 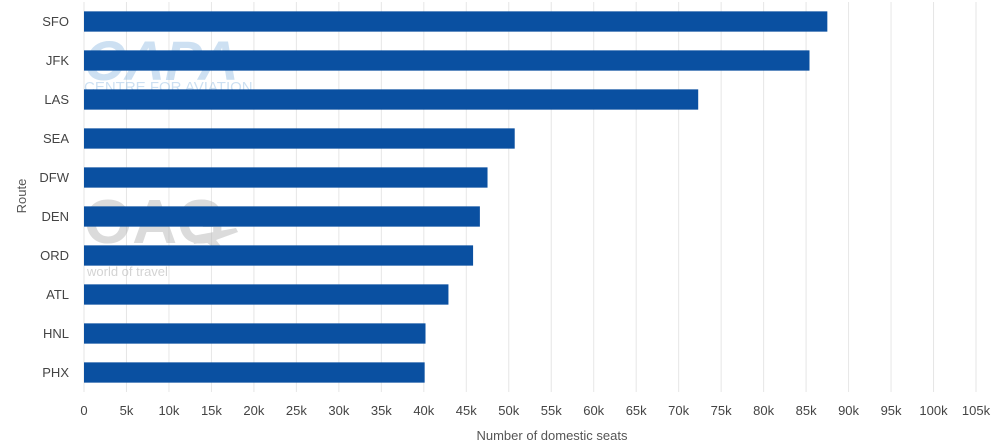 I want to click on x-tick-label: 5k, so click(x=127, y=410).